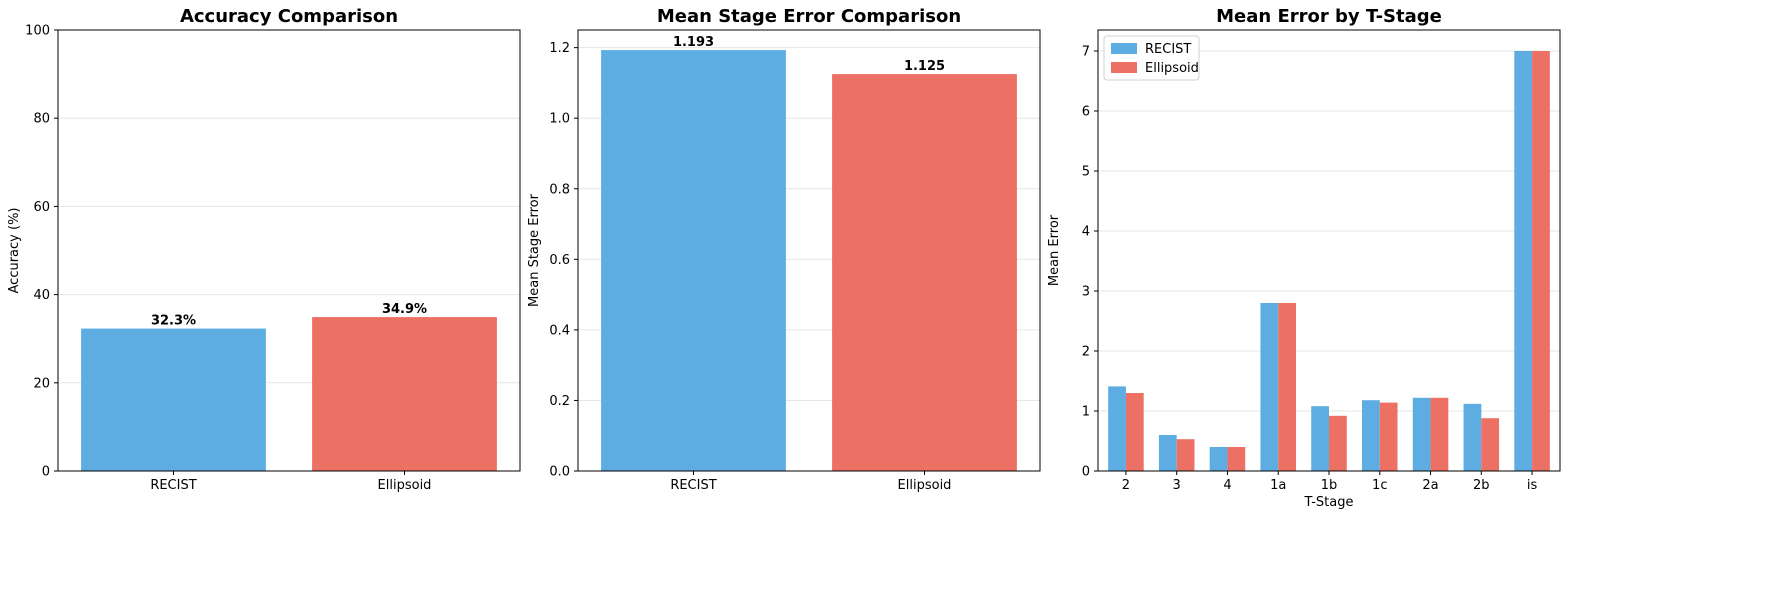 Image resolution: width=1790 pixels, height=590 pixels. I want to click on chart-title: Mean Stage Error Comparison, so click(809, 16).